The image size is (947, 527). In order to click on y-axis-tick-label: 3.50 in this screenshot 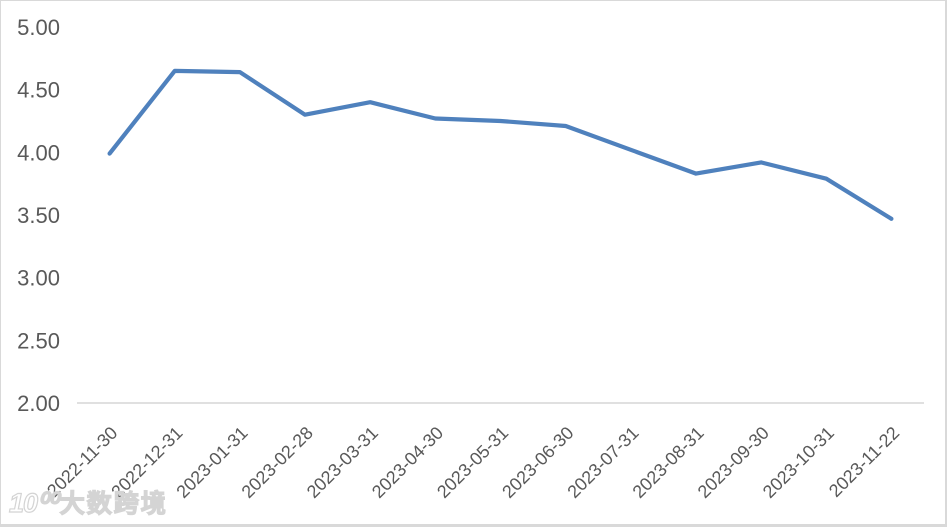, I will do `click(38, 215)`.